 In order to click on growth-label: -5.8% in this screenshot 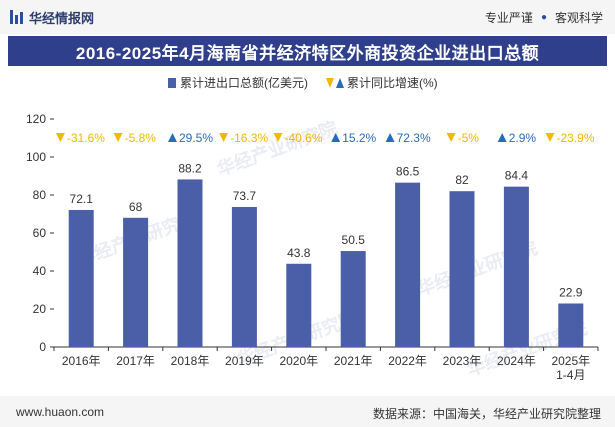, I will do `click(141, 138)`.